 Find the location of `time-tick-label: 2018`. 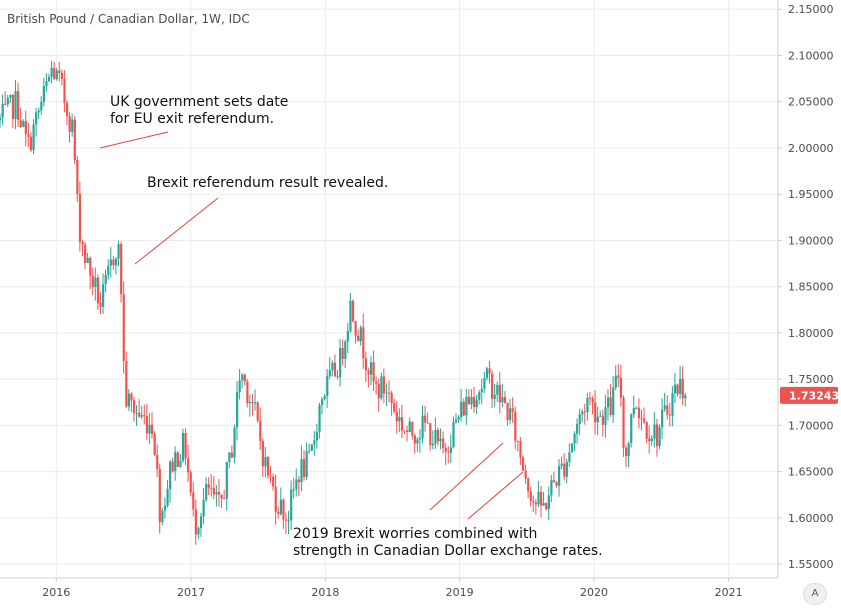

time-tick-label: 2018 is located at coordinates (325, 592).